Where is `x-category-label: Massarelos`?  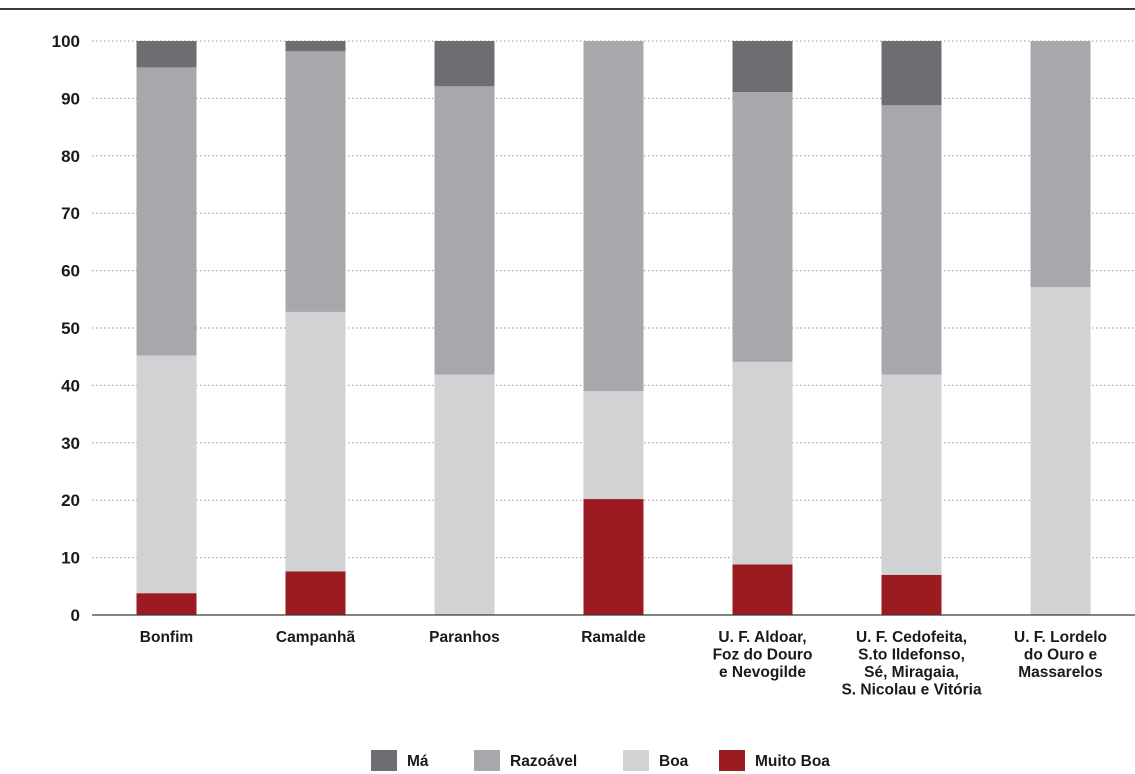
x-category-label: Massarelos is located at coordinates (1060, 672).